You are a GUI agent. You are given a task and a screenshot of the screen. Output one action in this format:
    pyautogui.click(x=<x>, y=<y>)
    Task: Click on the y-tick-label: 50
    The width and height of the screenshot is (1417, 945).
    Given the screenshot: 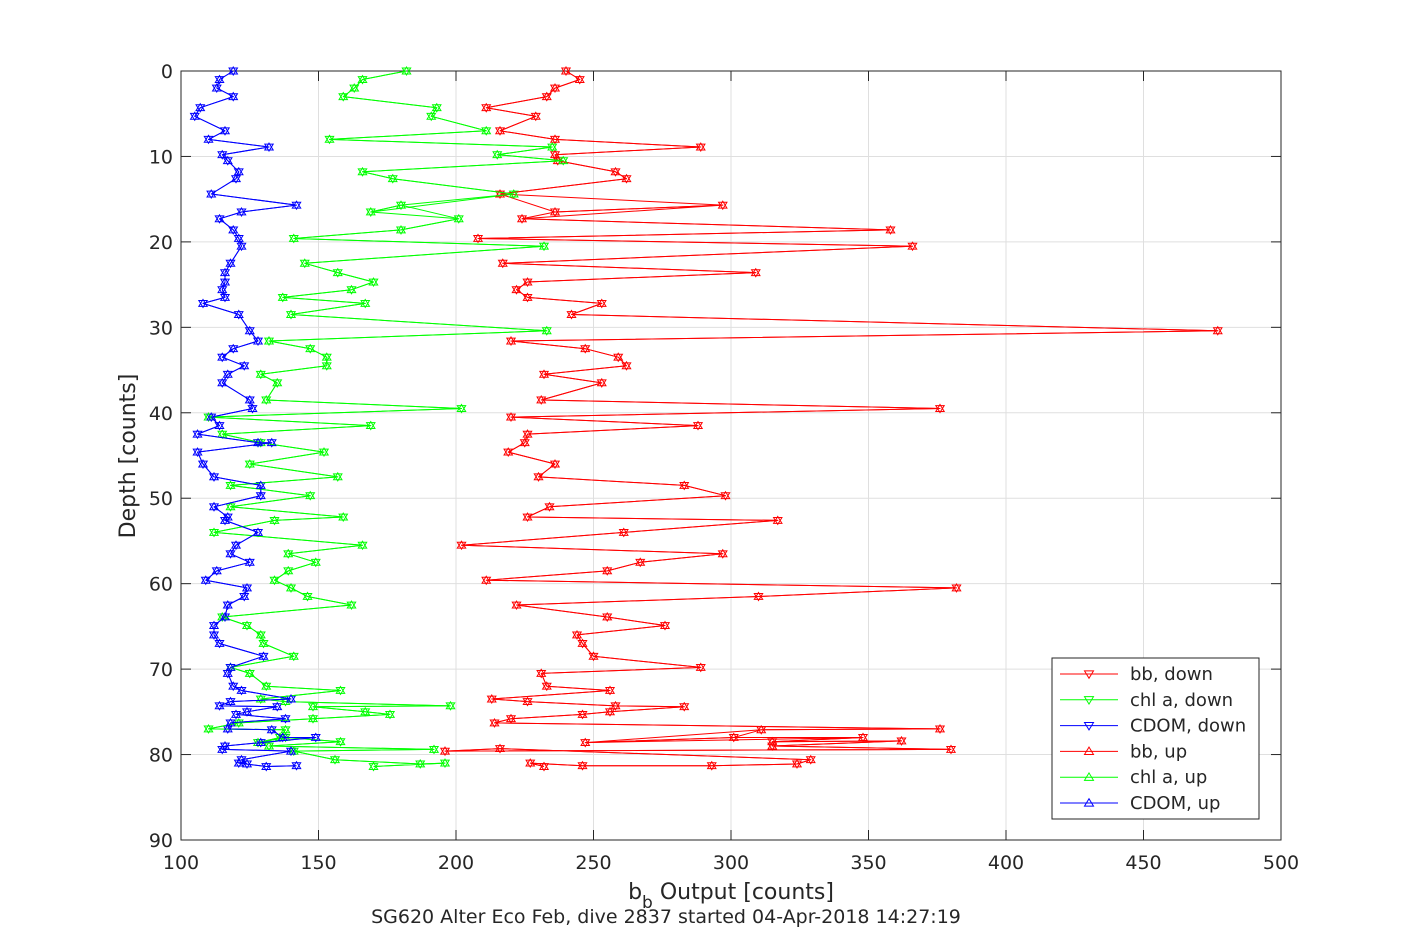 What is the action you would take?
    pyautogui.click(x=161, y=499)
    